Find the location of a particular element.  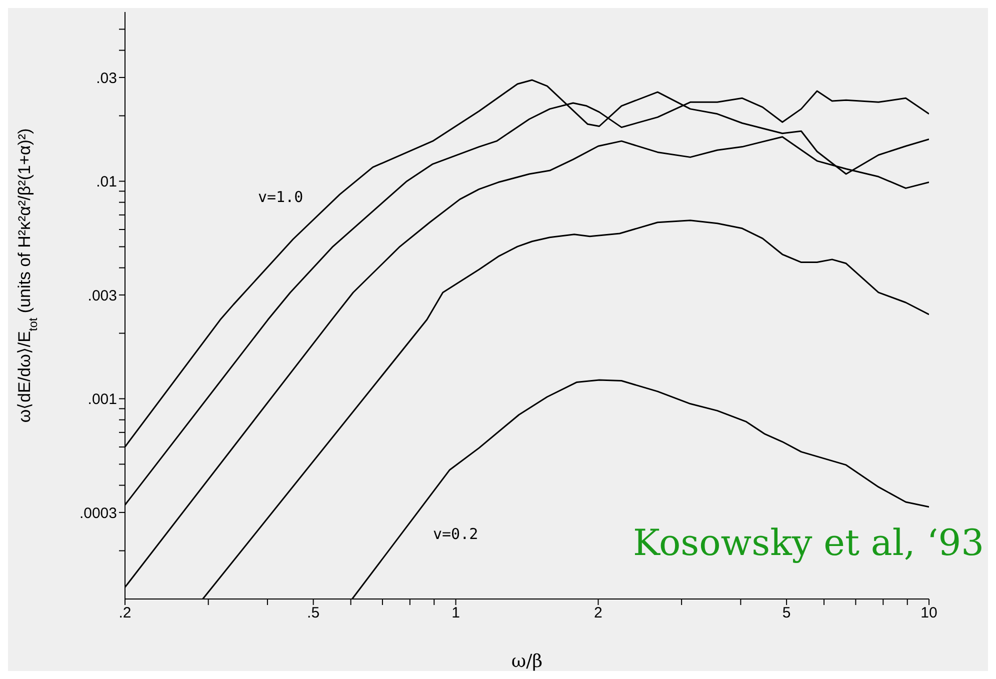

y-tick-label: .01 is located at coordinates (106, 182).